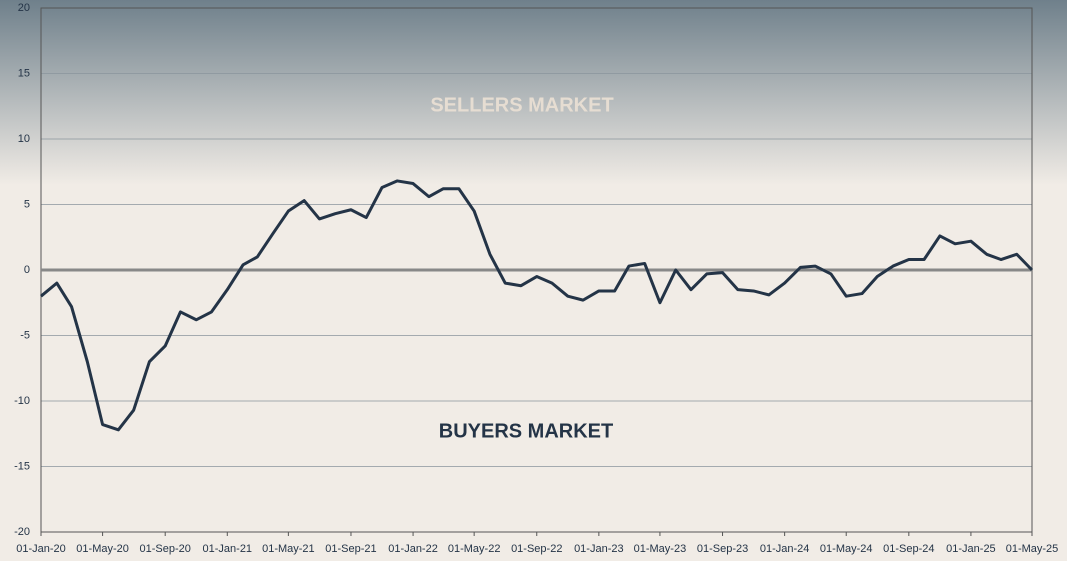  I want to click on y-tick-label: -10, so click(22, 401).